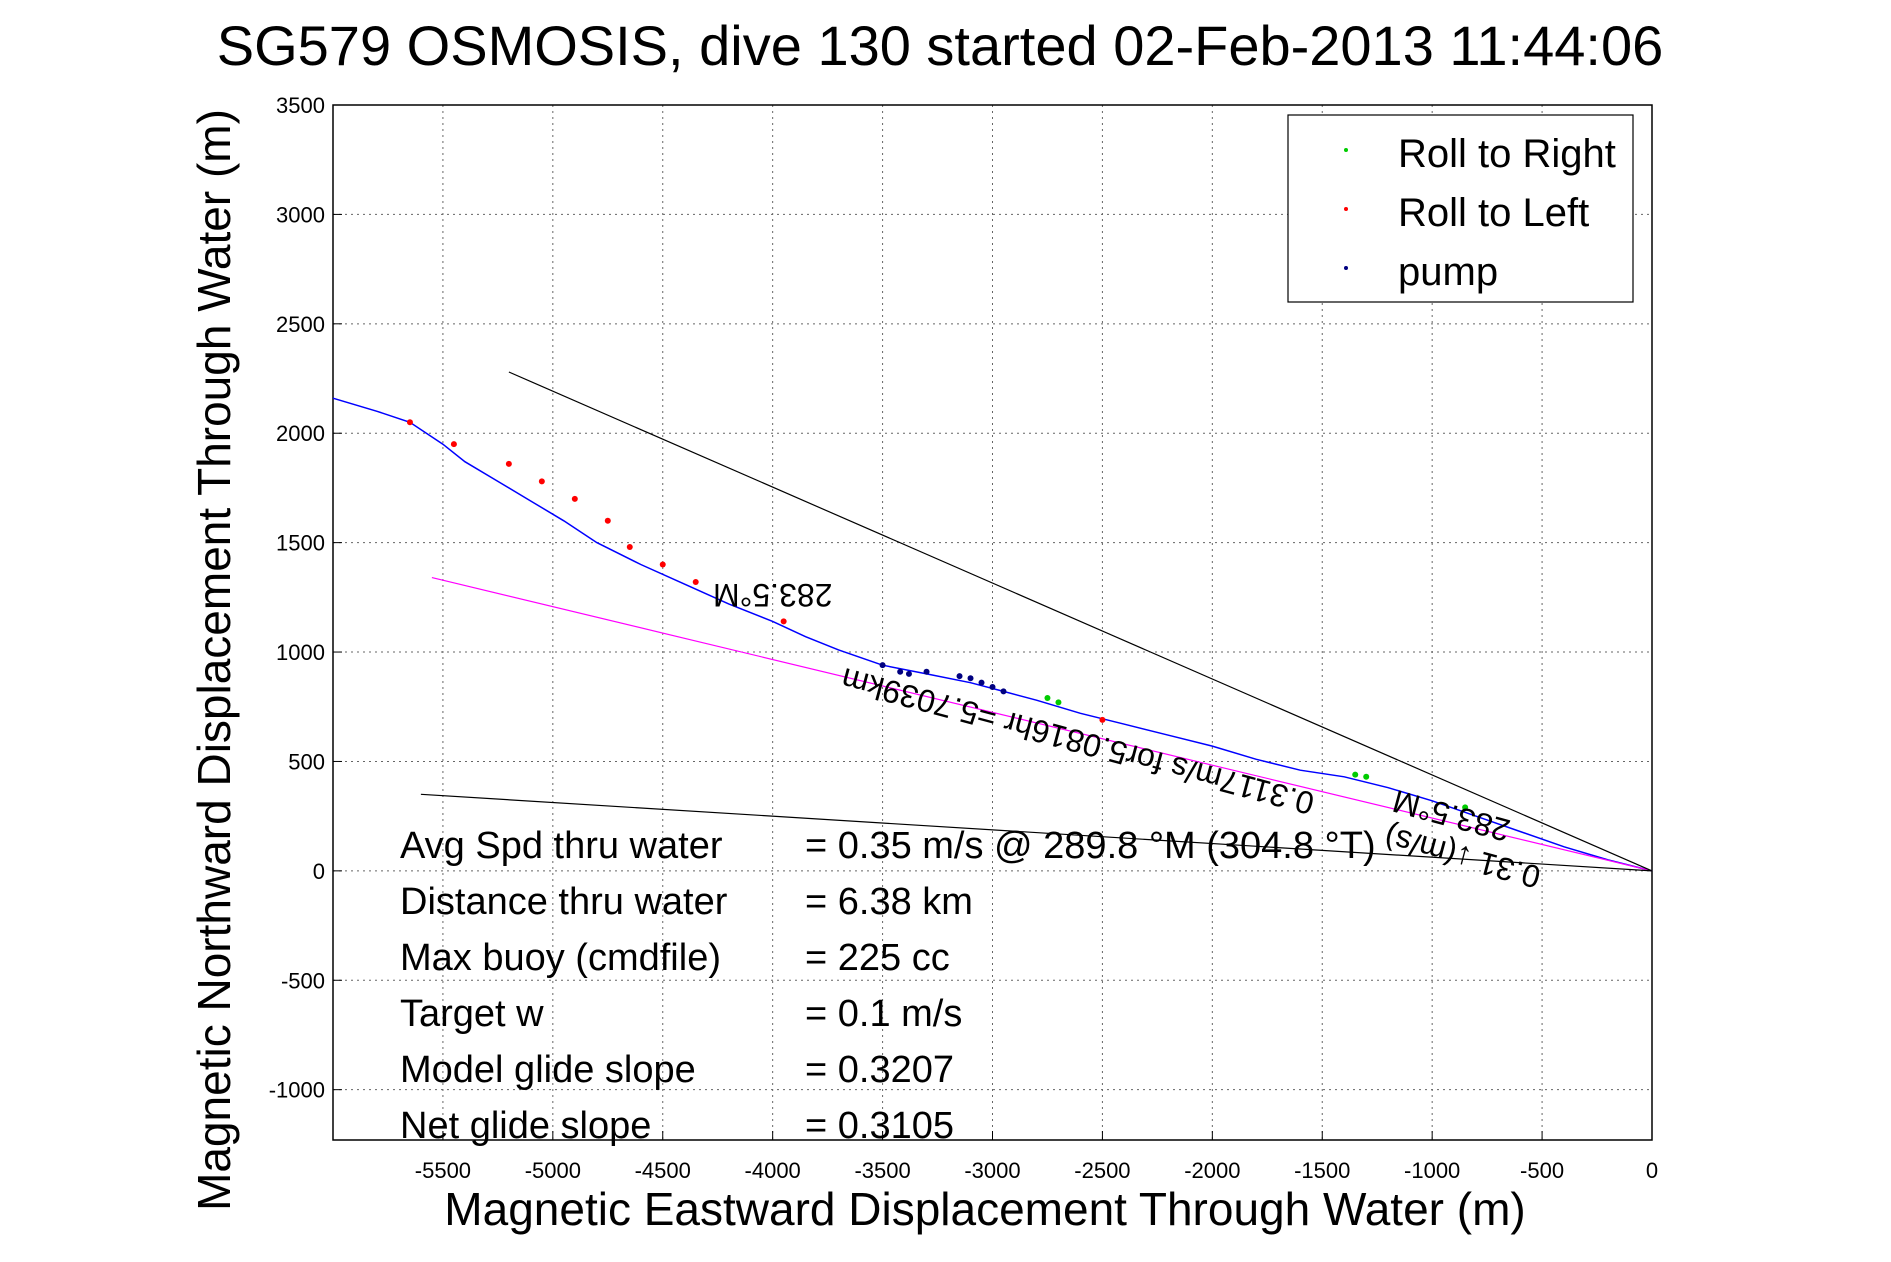  I want to click on stat-value: = 0.3207, so click(879, 1070).